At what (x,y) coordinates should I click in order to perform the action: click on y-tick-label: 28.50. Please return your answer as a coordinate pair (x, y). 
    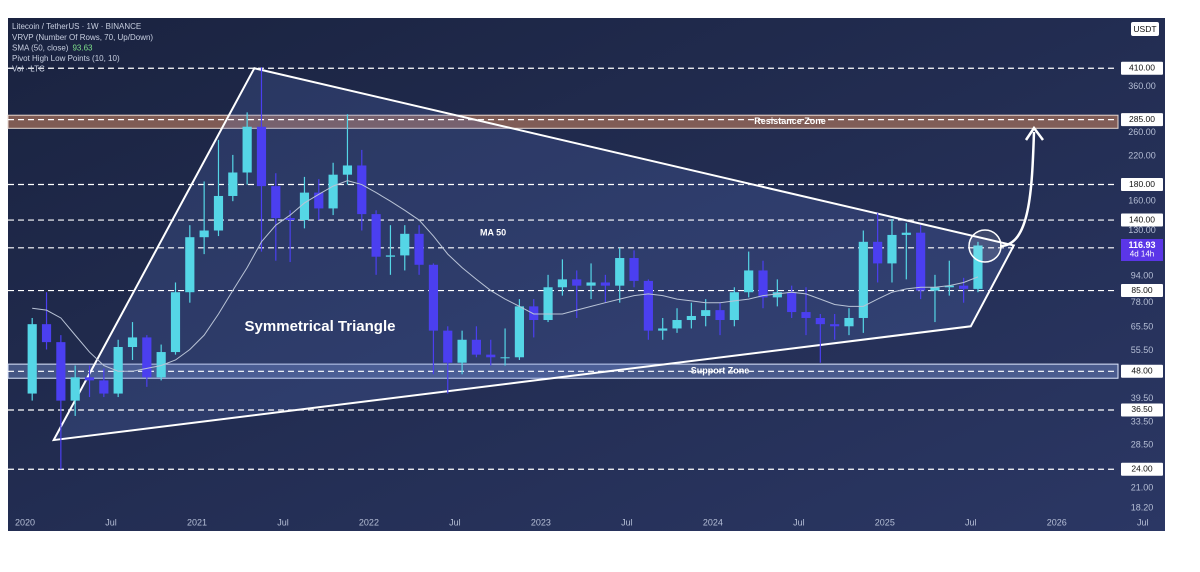
    Looking at the image, I should click on (1142, 444).